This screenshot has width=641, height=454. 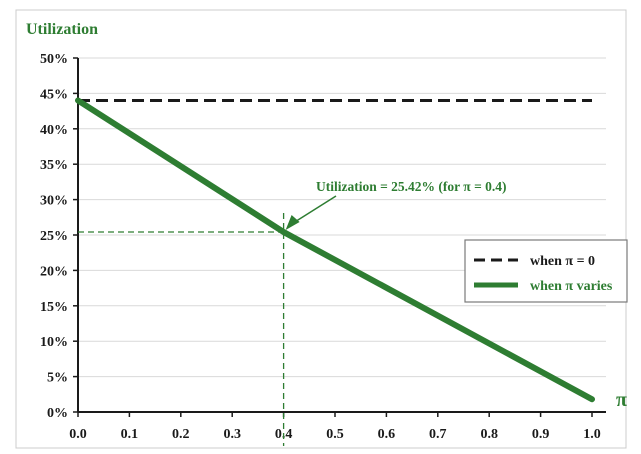 I want to click on y-tick-label: 15%, so click(x=54, y=307).